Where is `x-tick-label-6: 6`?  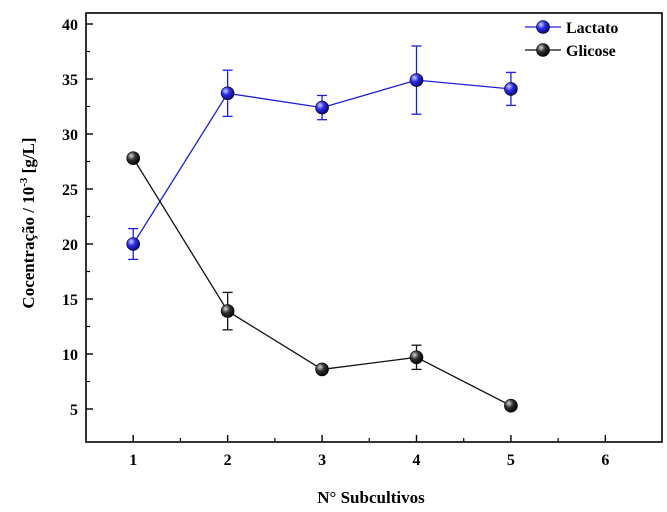 x-tick-label-6: 6 is located at coordinates (605, 460).